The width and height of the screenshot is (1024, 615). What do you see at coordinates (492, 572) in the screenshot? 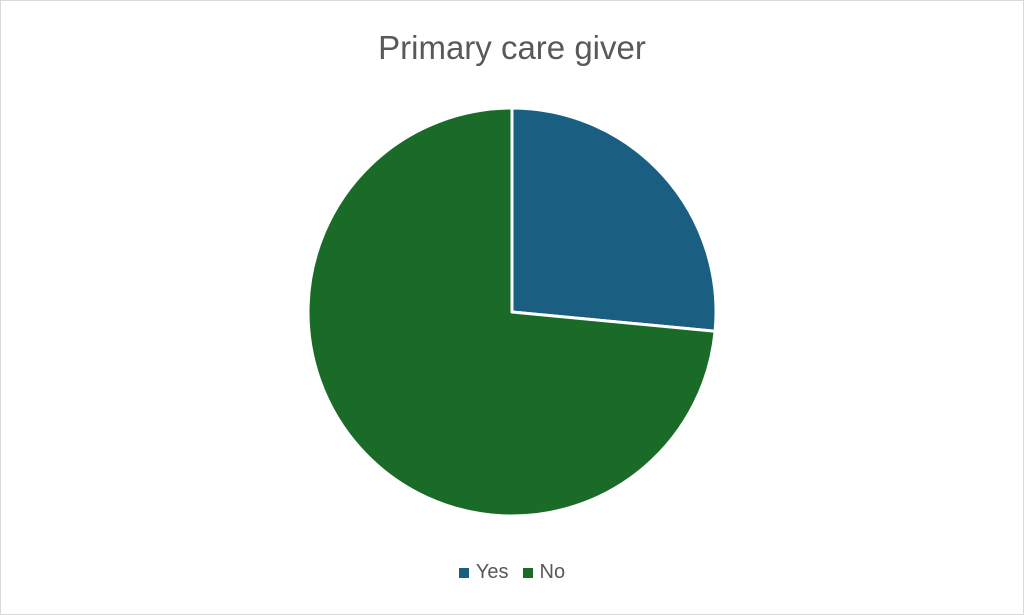
I see `legend-label-yes: Yes` at bounding box center [492, 572].